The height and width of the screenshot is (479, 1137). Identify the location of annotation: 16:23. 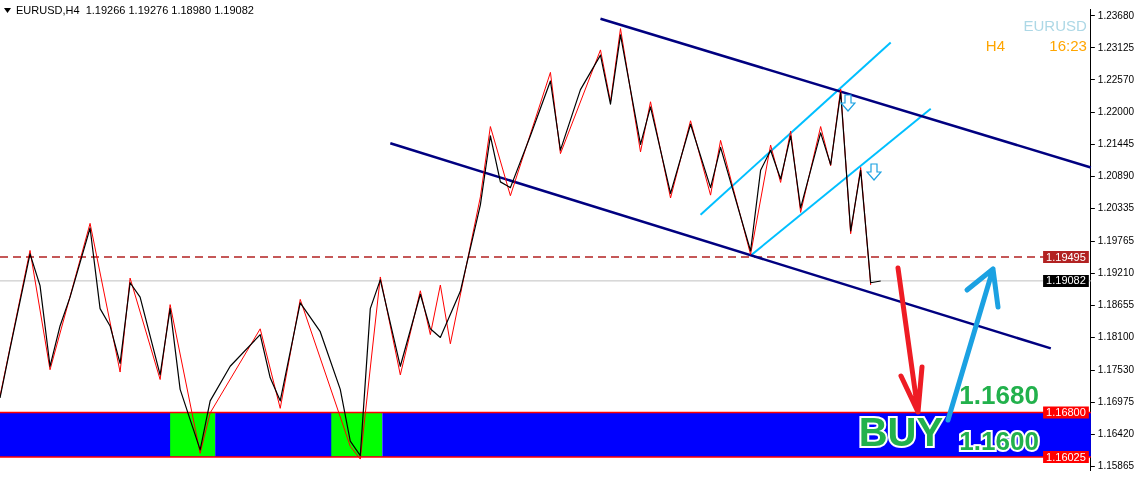
(1068, 46).